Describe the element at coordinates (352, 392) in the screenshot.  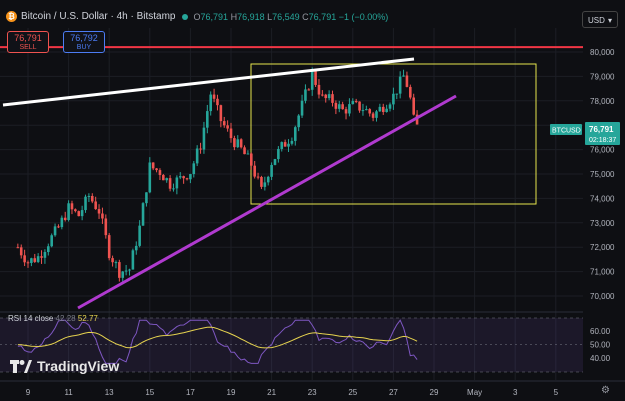
I see `time-tick-label: 25` at that location.